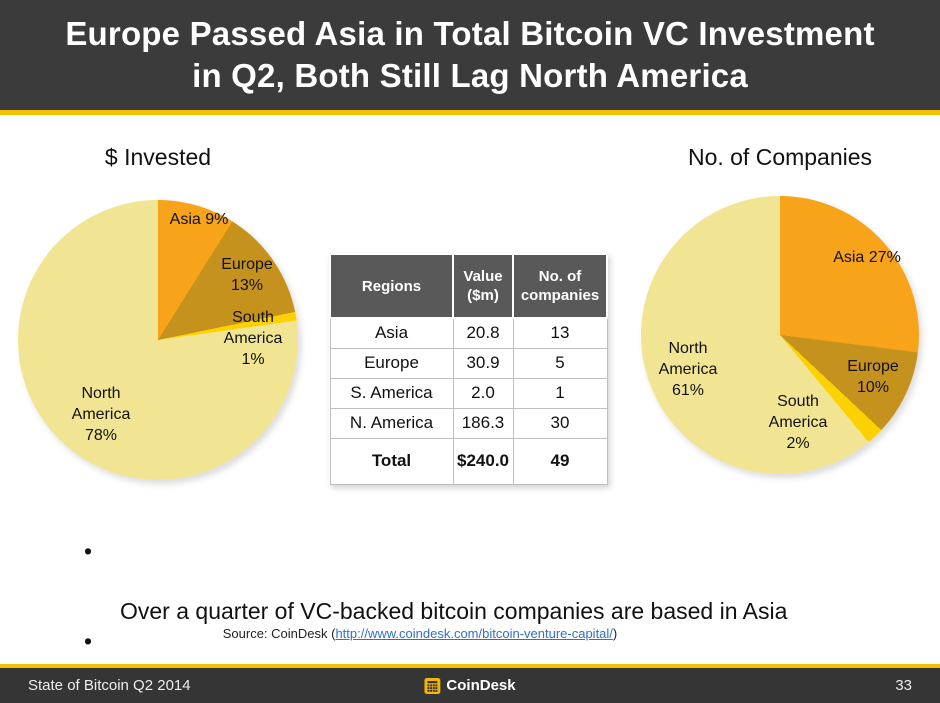  Describe the element at coordinates (903, 685) in the screenshot. I see `footer-page-number: 33` at that location.